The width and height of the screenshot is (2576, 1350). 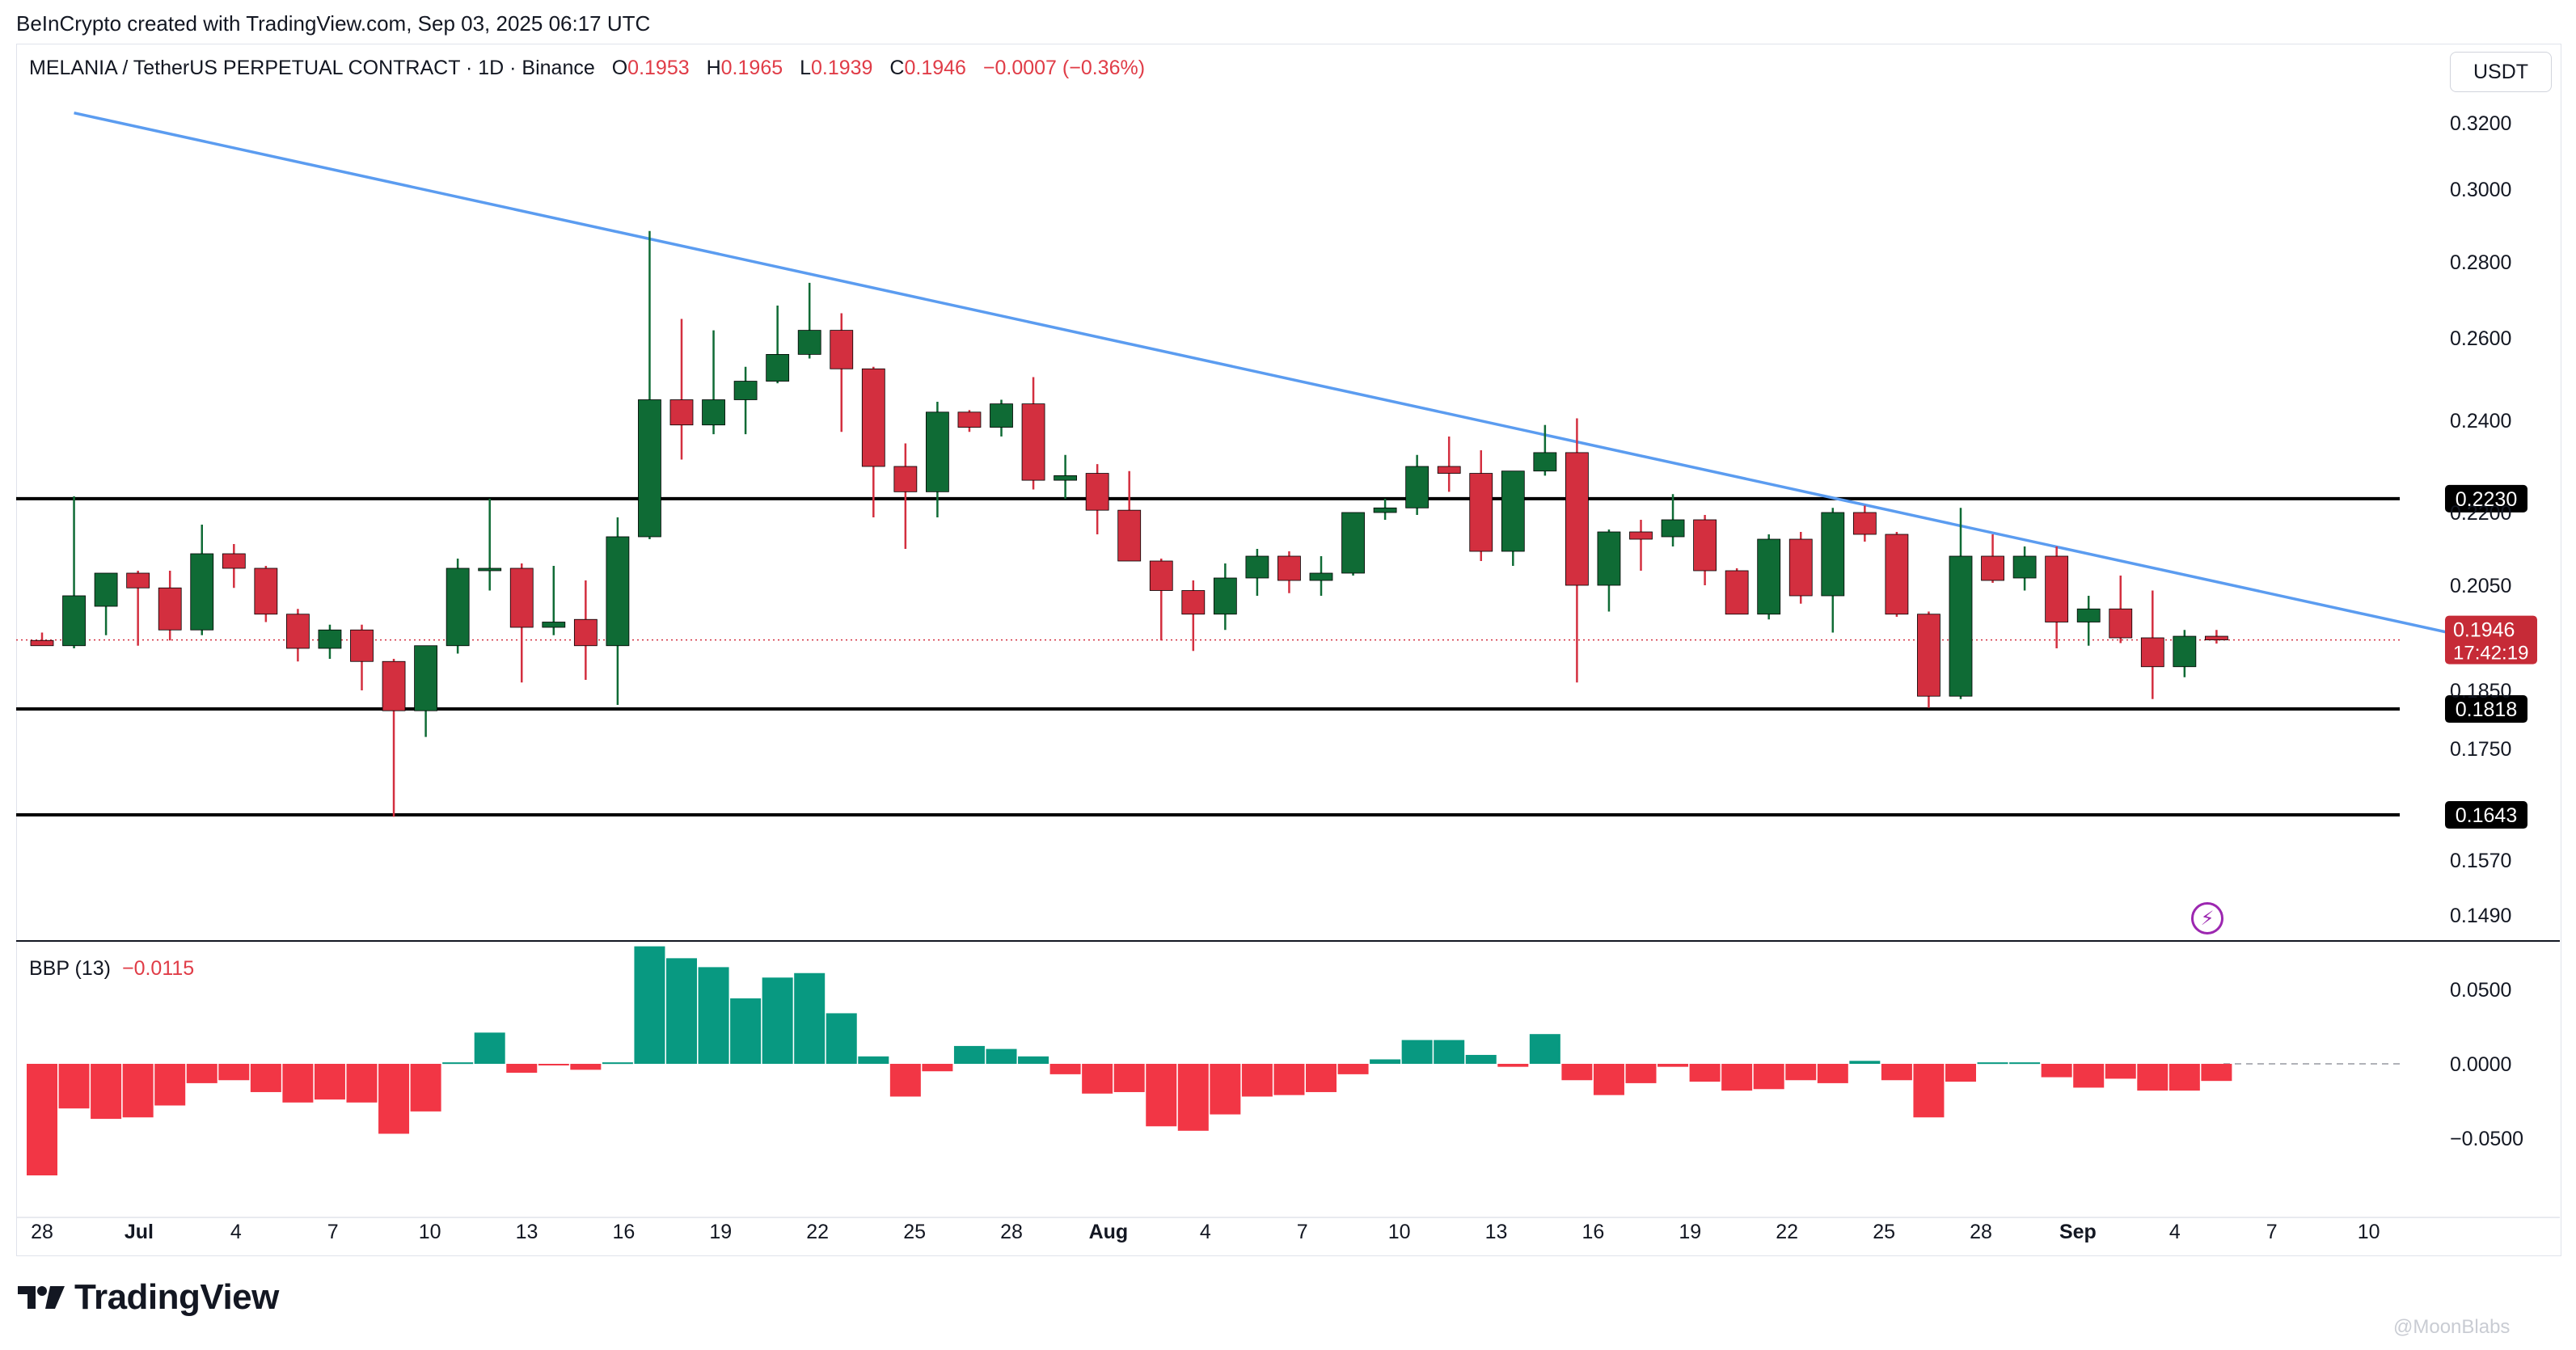 I want to click on price-tick-label: 0.2050, so click(x=2480, y=586).